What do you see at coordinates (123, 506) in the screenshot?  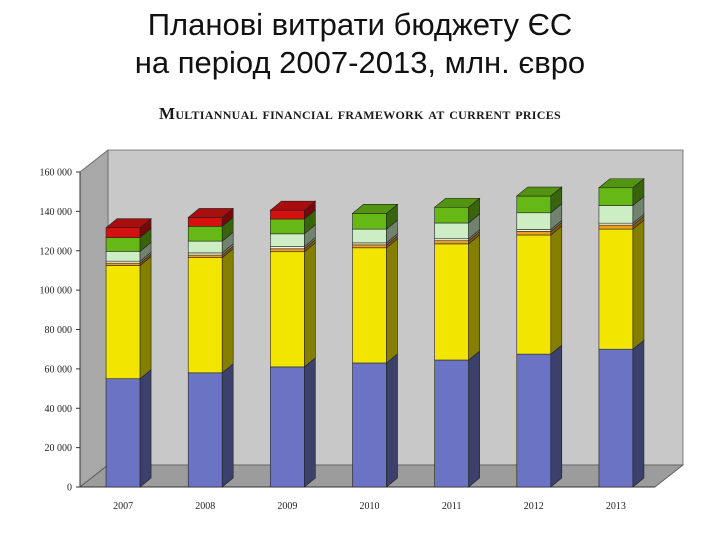 I see `x-tick-label: 2007` at bounding box center [123, 506].